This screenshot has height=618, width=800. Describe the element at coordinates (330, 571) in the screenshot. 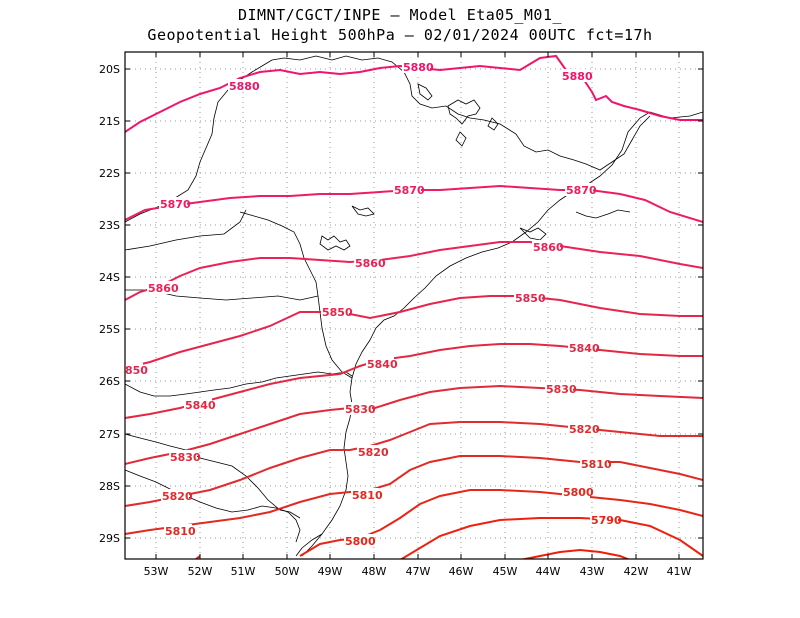

I see `lon-label: 49W` at that location.